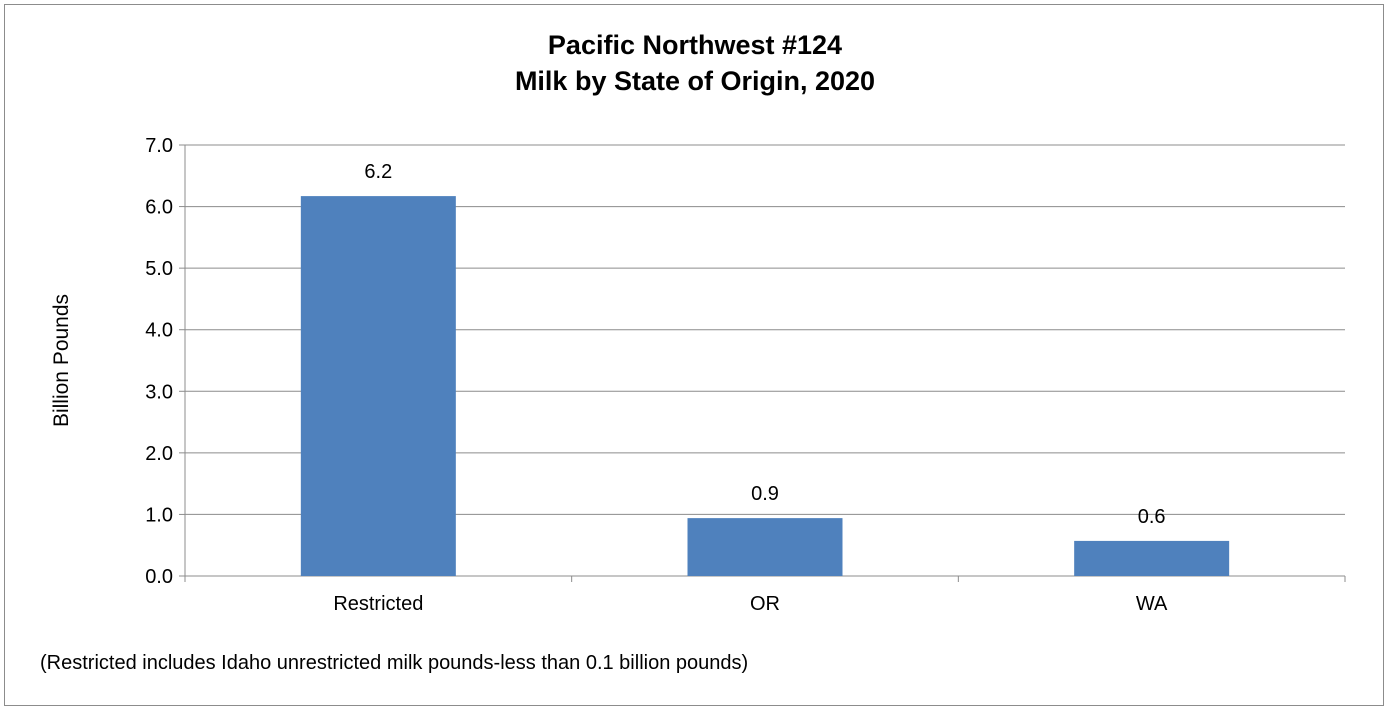  Describe the element at coordinates (159, 208) in the screenshot. I see `y-tick-label: 6.0` at that location.